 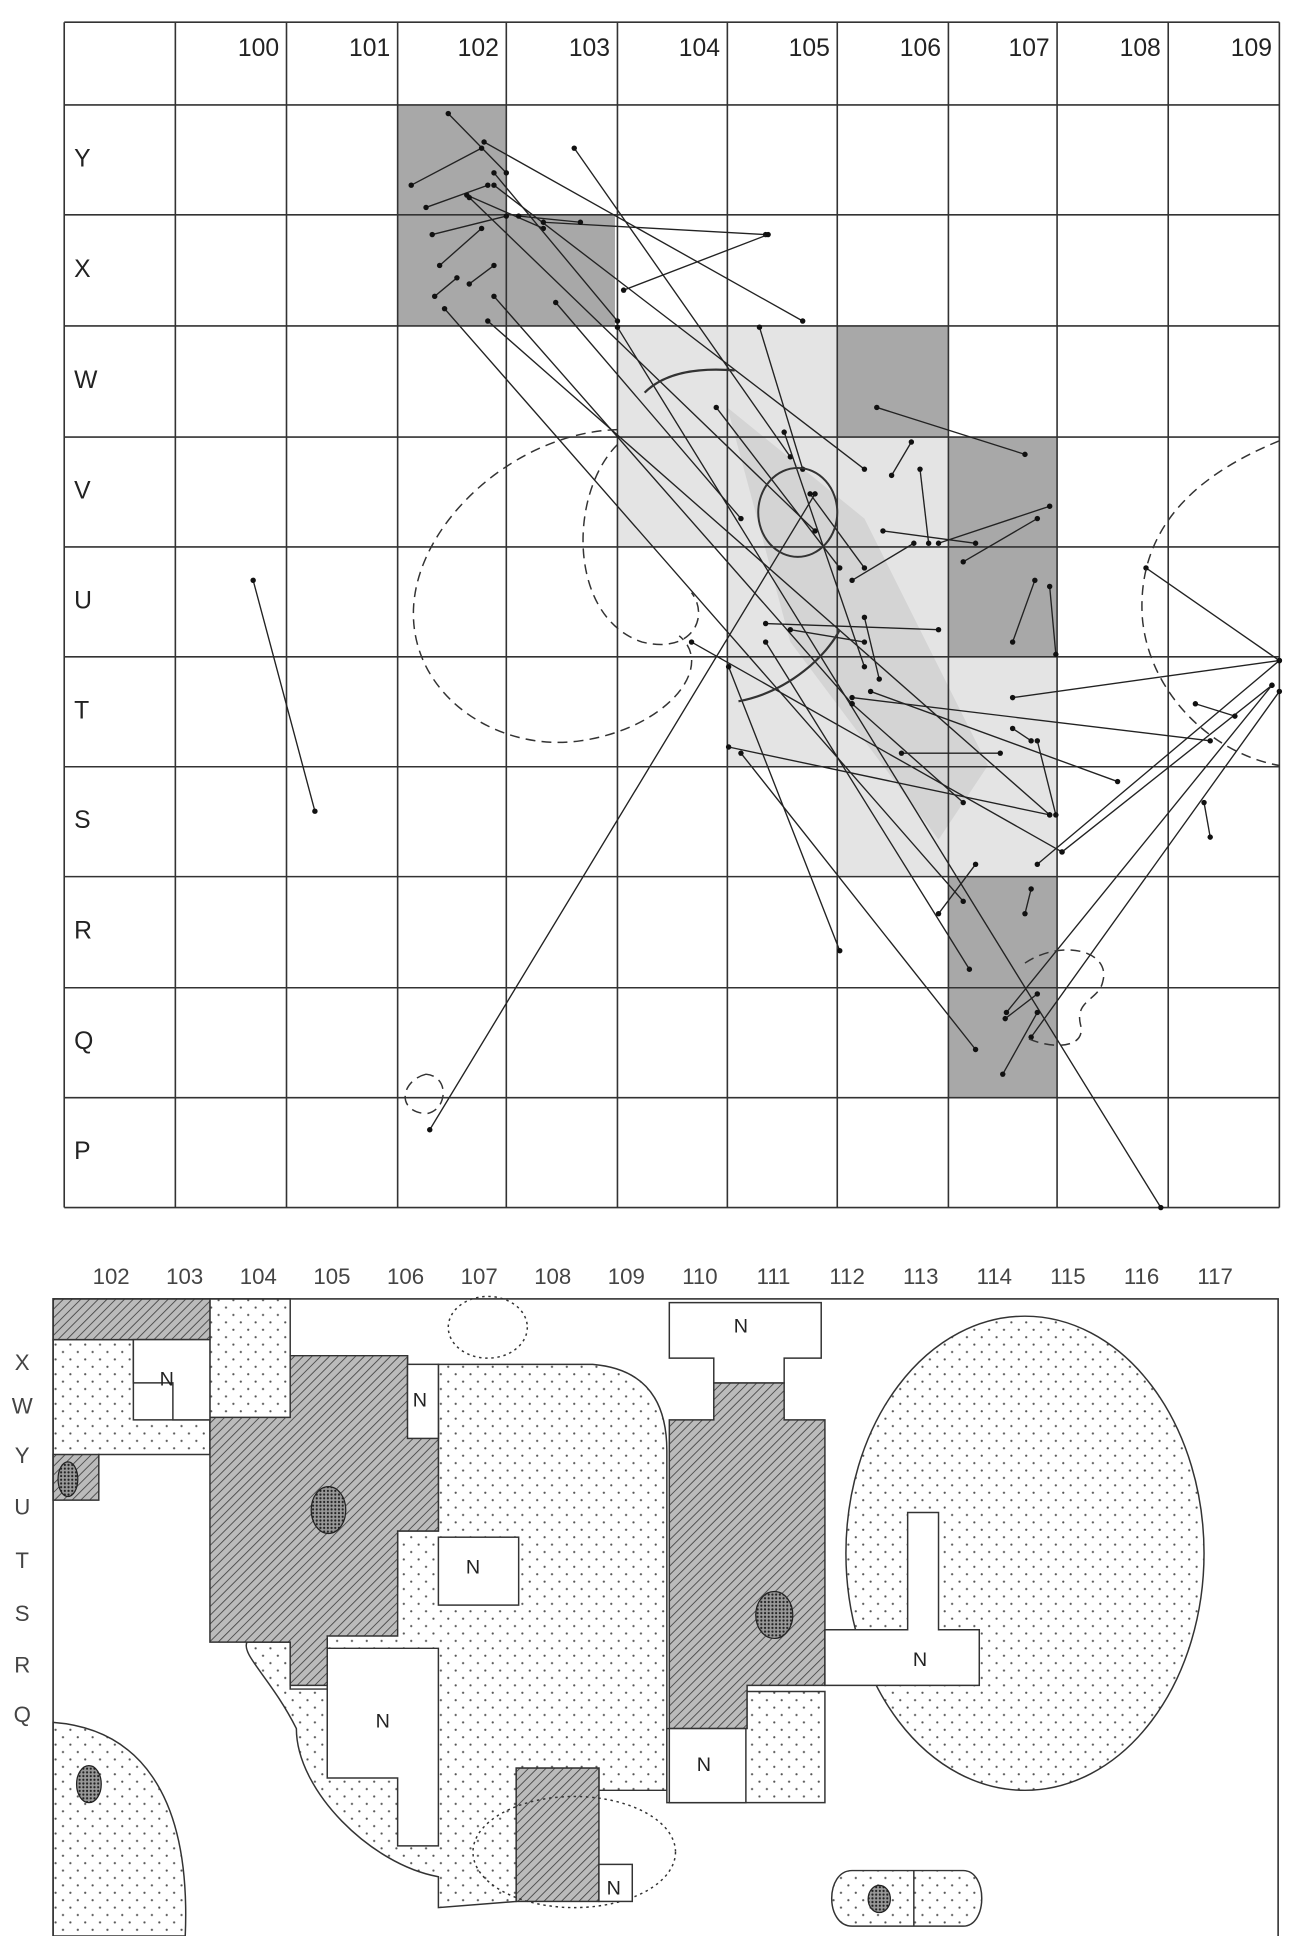 What do you see at coordinates (994, 1276) in the screenshot?
I see `column-label: 114` at bounding box center [994, 1276].